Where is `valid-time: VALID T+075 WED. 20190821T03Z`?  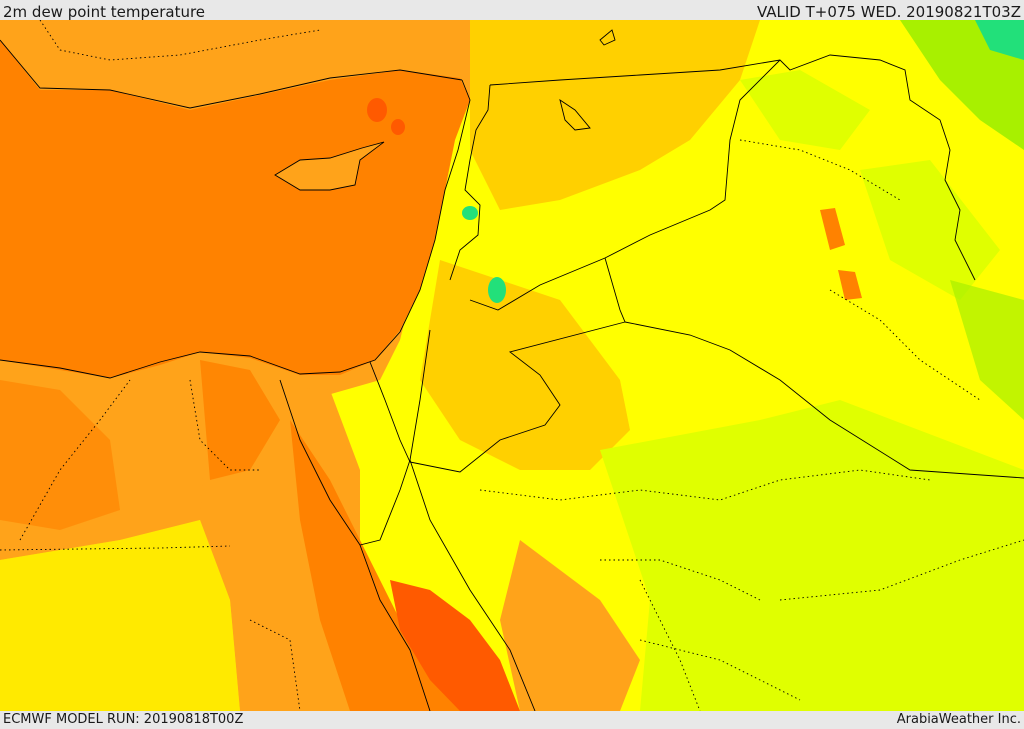 valid-time: VALID T+075 WED. 20190821T03Z is located at coordinates (888, 12).